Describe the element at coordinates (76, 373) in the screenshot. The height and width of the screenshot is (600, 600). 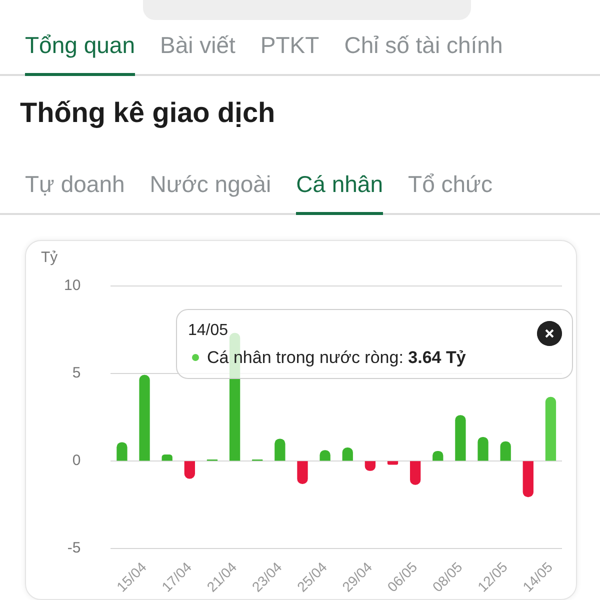
I see `y-tick-label: 5` at that location.